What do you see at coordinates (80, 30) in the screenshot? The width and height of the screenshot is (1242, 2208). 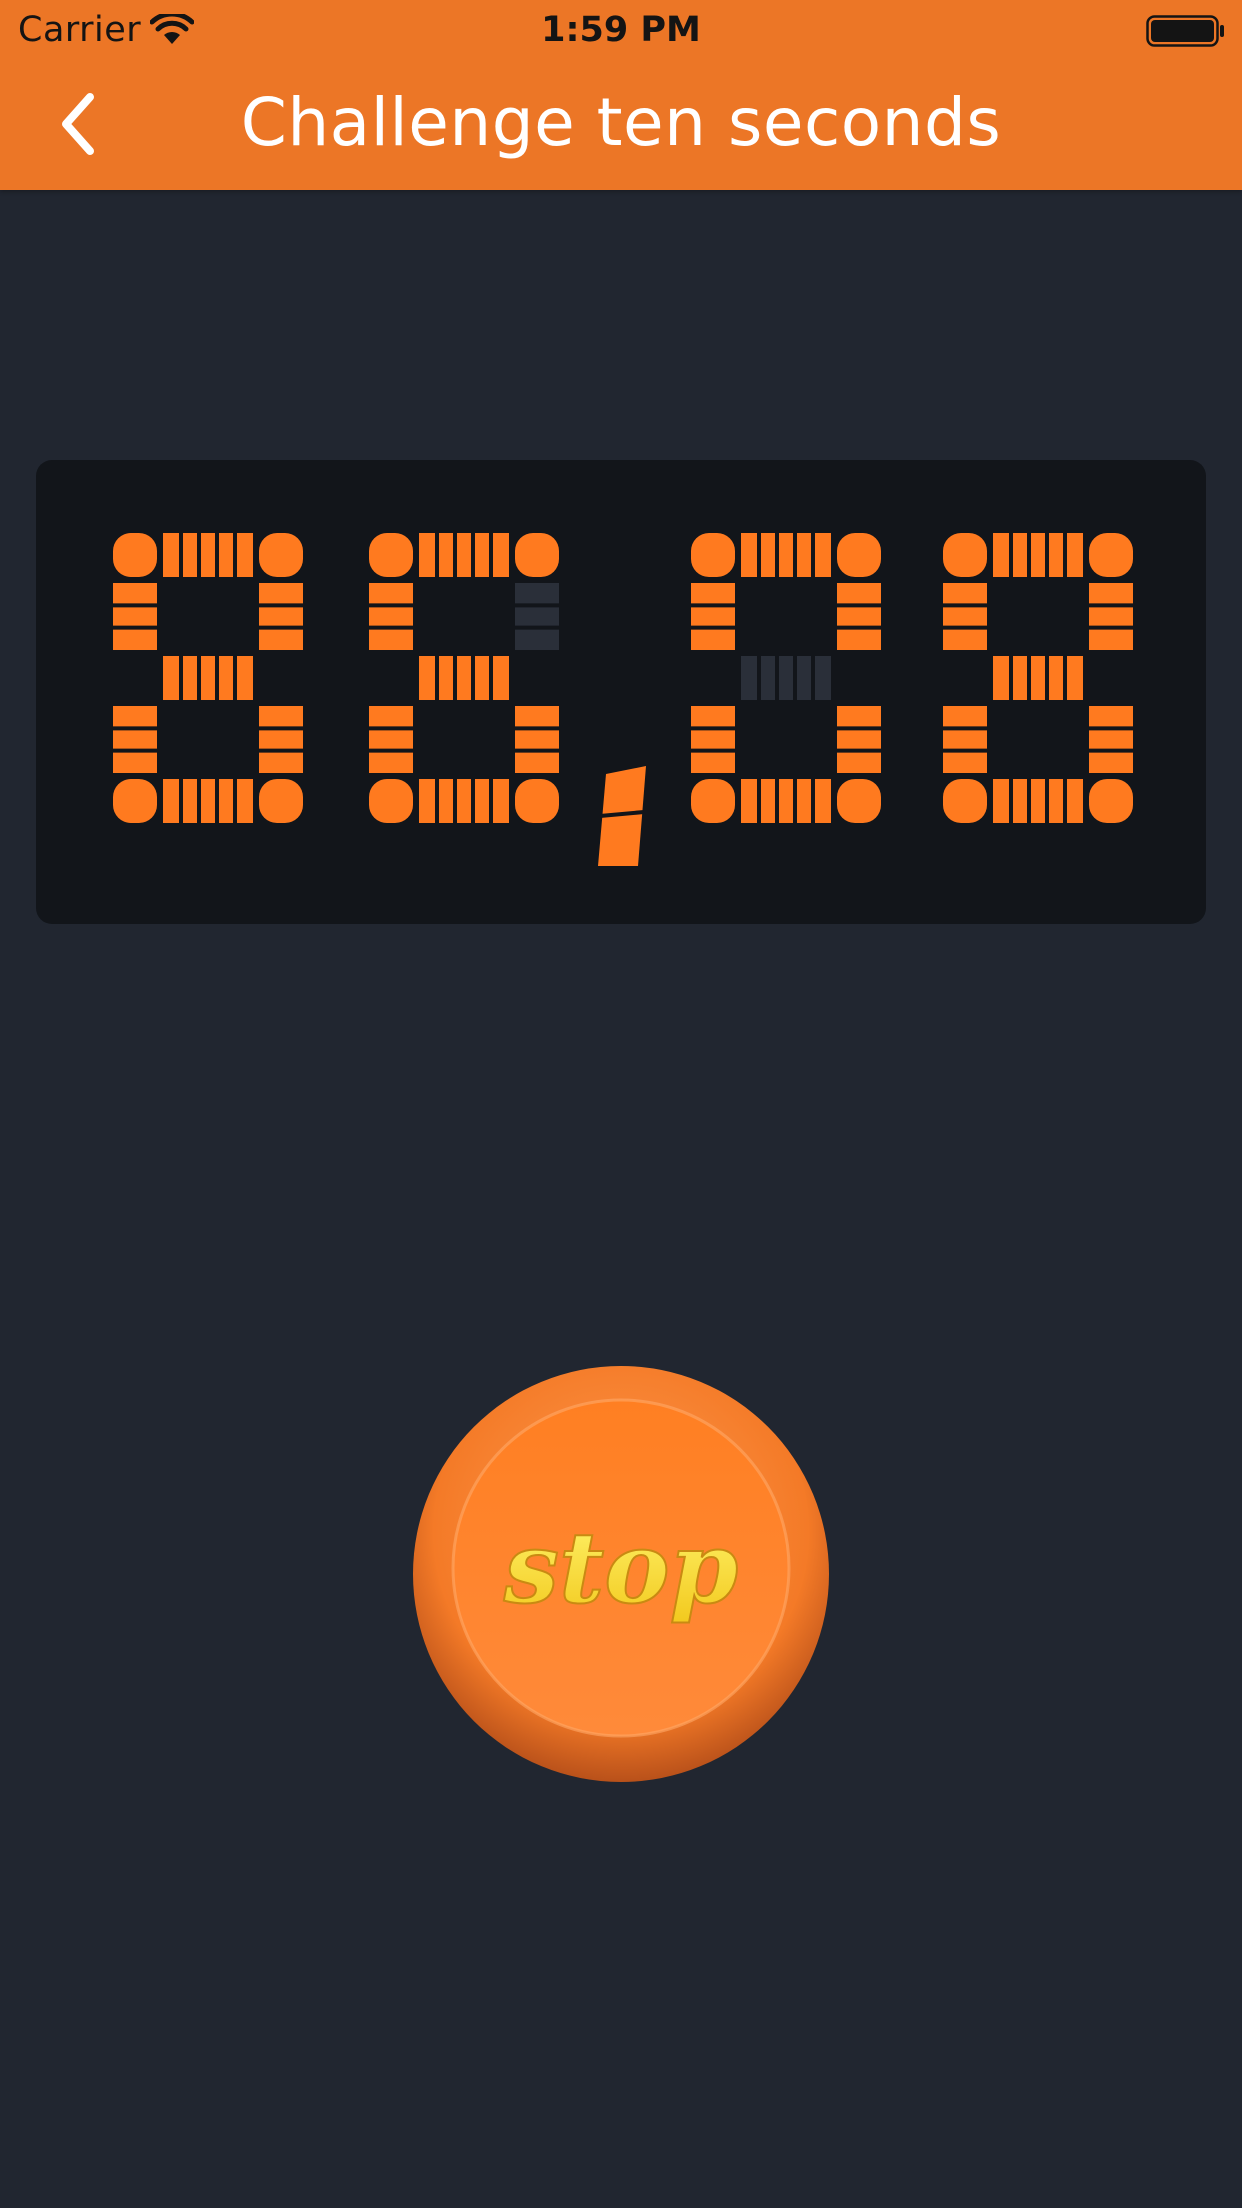 I see `carrier-label: Carrier` at bounding box center [80, 30].